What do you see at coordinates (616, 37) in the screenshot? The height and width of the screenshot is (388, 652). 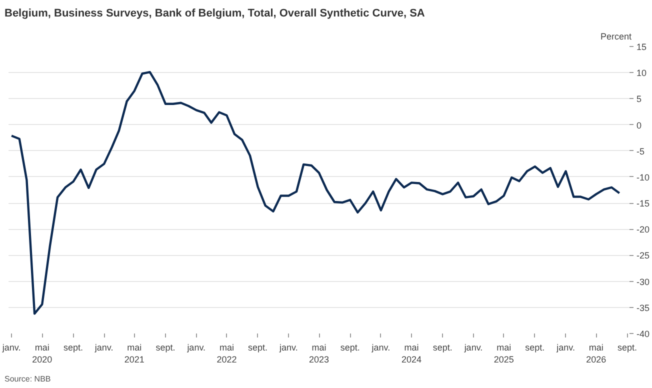 I see `y-axis-title: Percent` at bounding box center [616, 37].